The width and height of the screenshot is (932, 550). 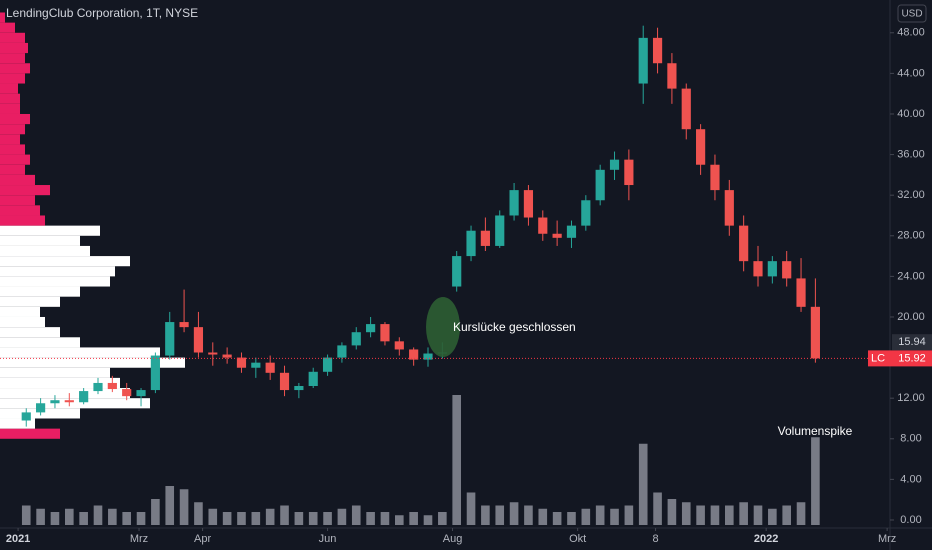 I want to click on x-tick-label: Jun, so click(x=328, y=539).